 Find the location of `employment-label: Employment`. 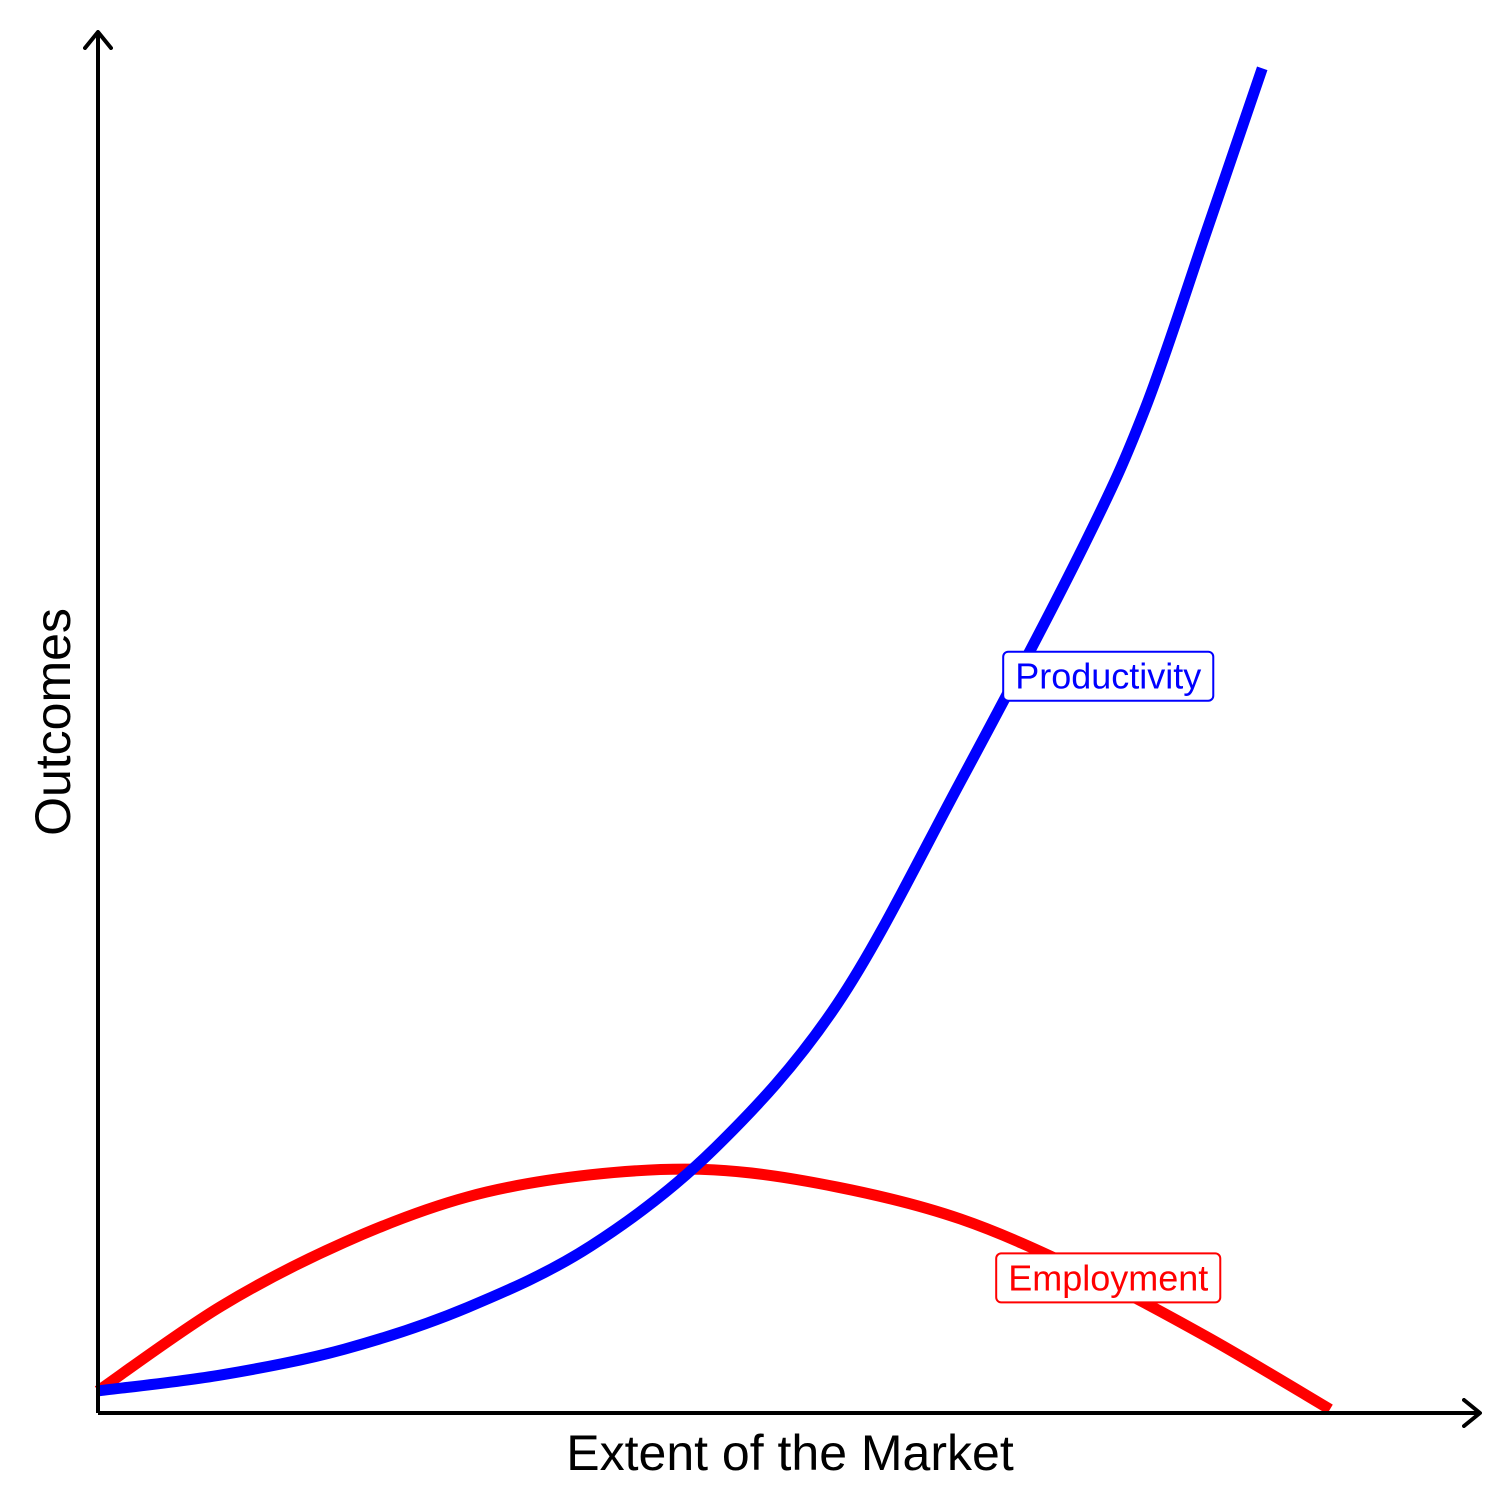

employment-label: Employment is located at coordinates (1108, 1278).